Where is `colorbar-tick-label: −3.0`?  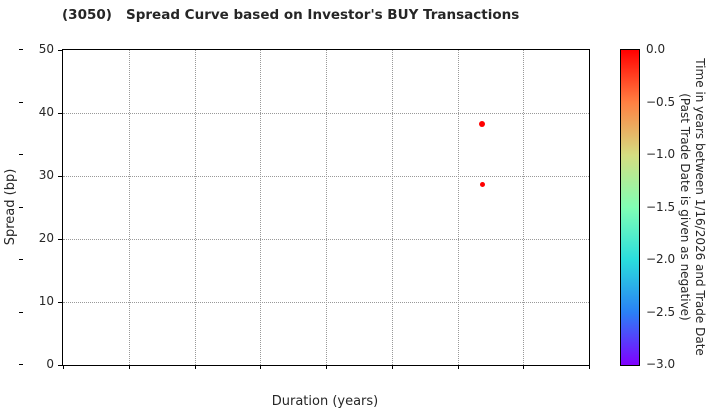 colorbar-tick-label: −3.0 is located at coordinates (661, 364).